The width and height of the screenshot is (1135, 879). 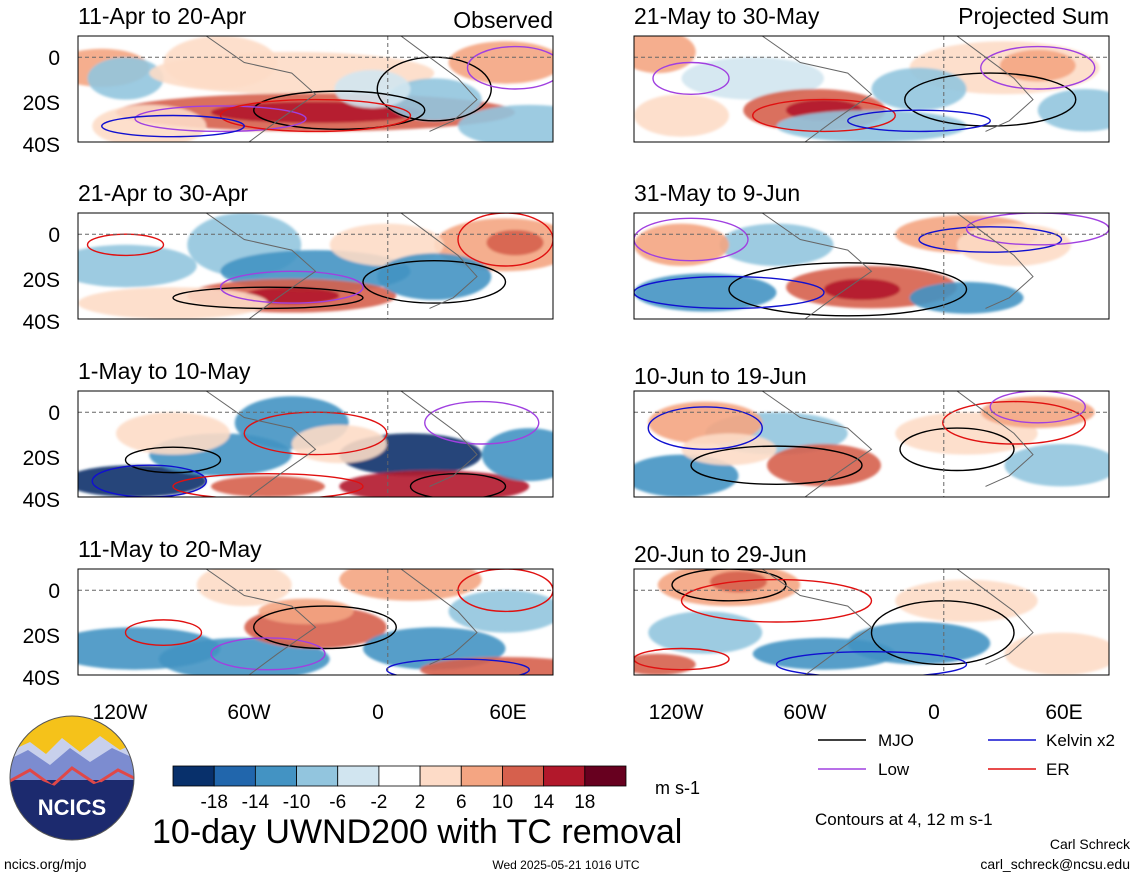 What do you see at coordinates (584, 802) in the screenshot?
I see `colorbar-label-9: 18` at bounding box center [584, 802].